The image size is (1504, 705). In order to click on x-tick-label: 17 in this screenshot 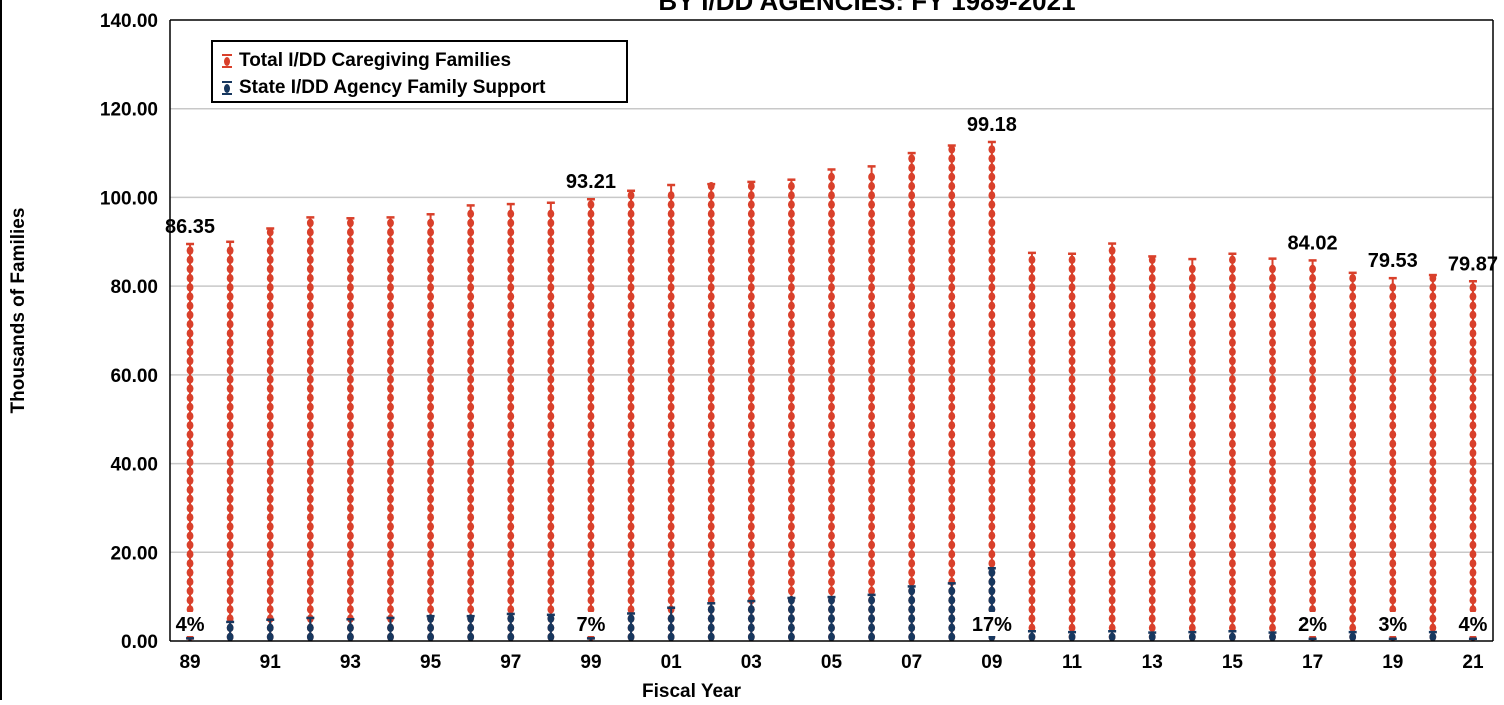, I will do `click(1312, 662)`.